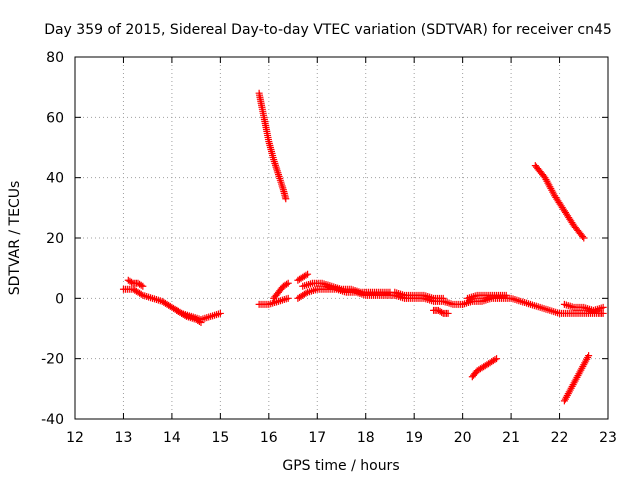 The height and width of the screenshot is (480, 640). What do you see at coordinates (414, 438) in the screenshot?
I see `x-tick-label: 19` at bounding box center [414, 438].